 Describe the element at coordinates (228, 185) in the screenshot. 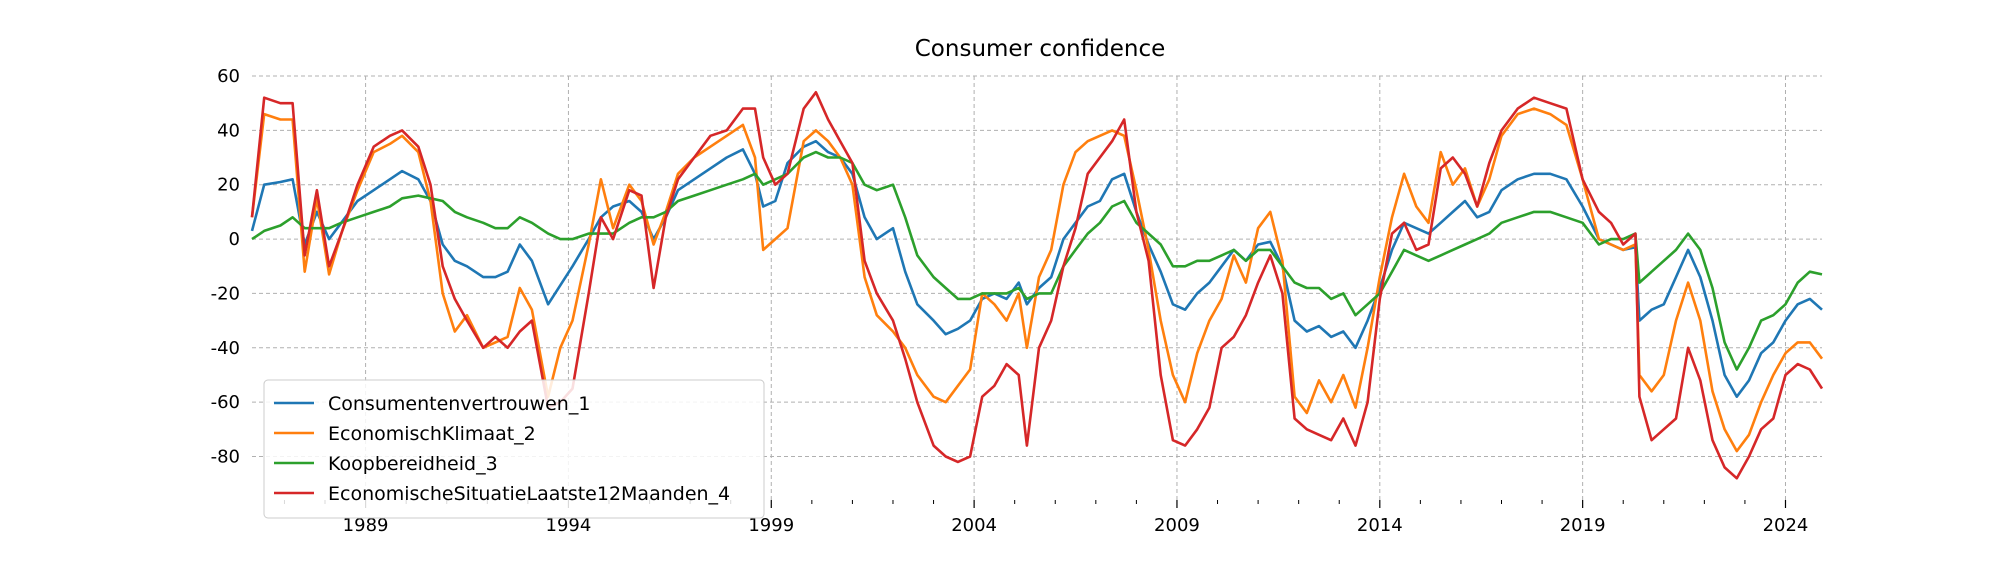

I see `y-tick-label: 20` at that location.